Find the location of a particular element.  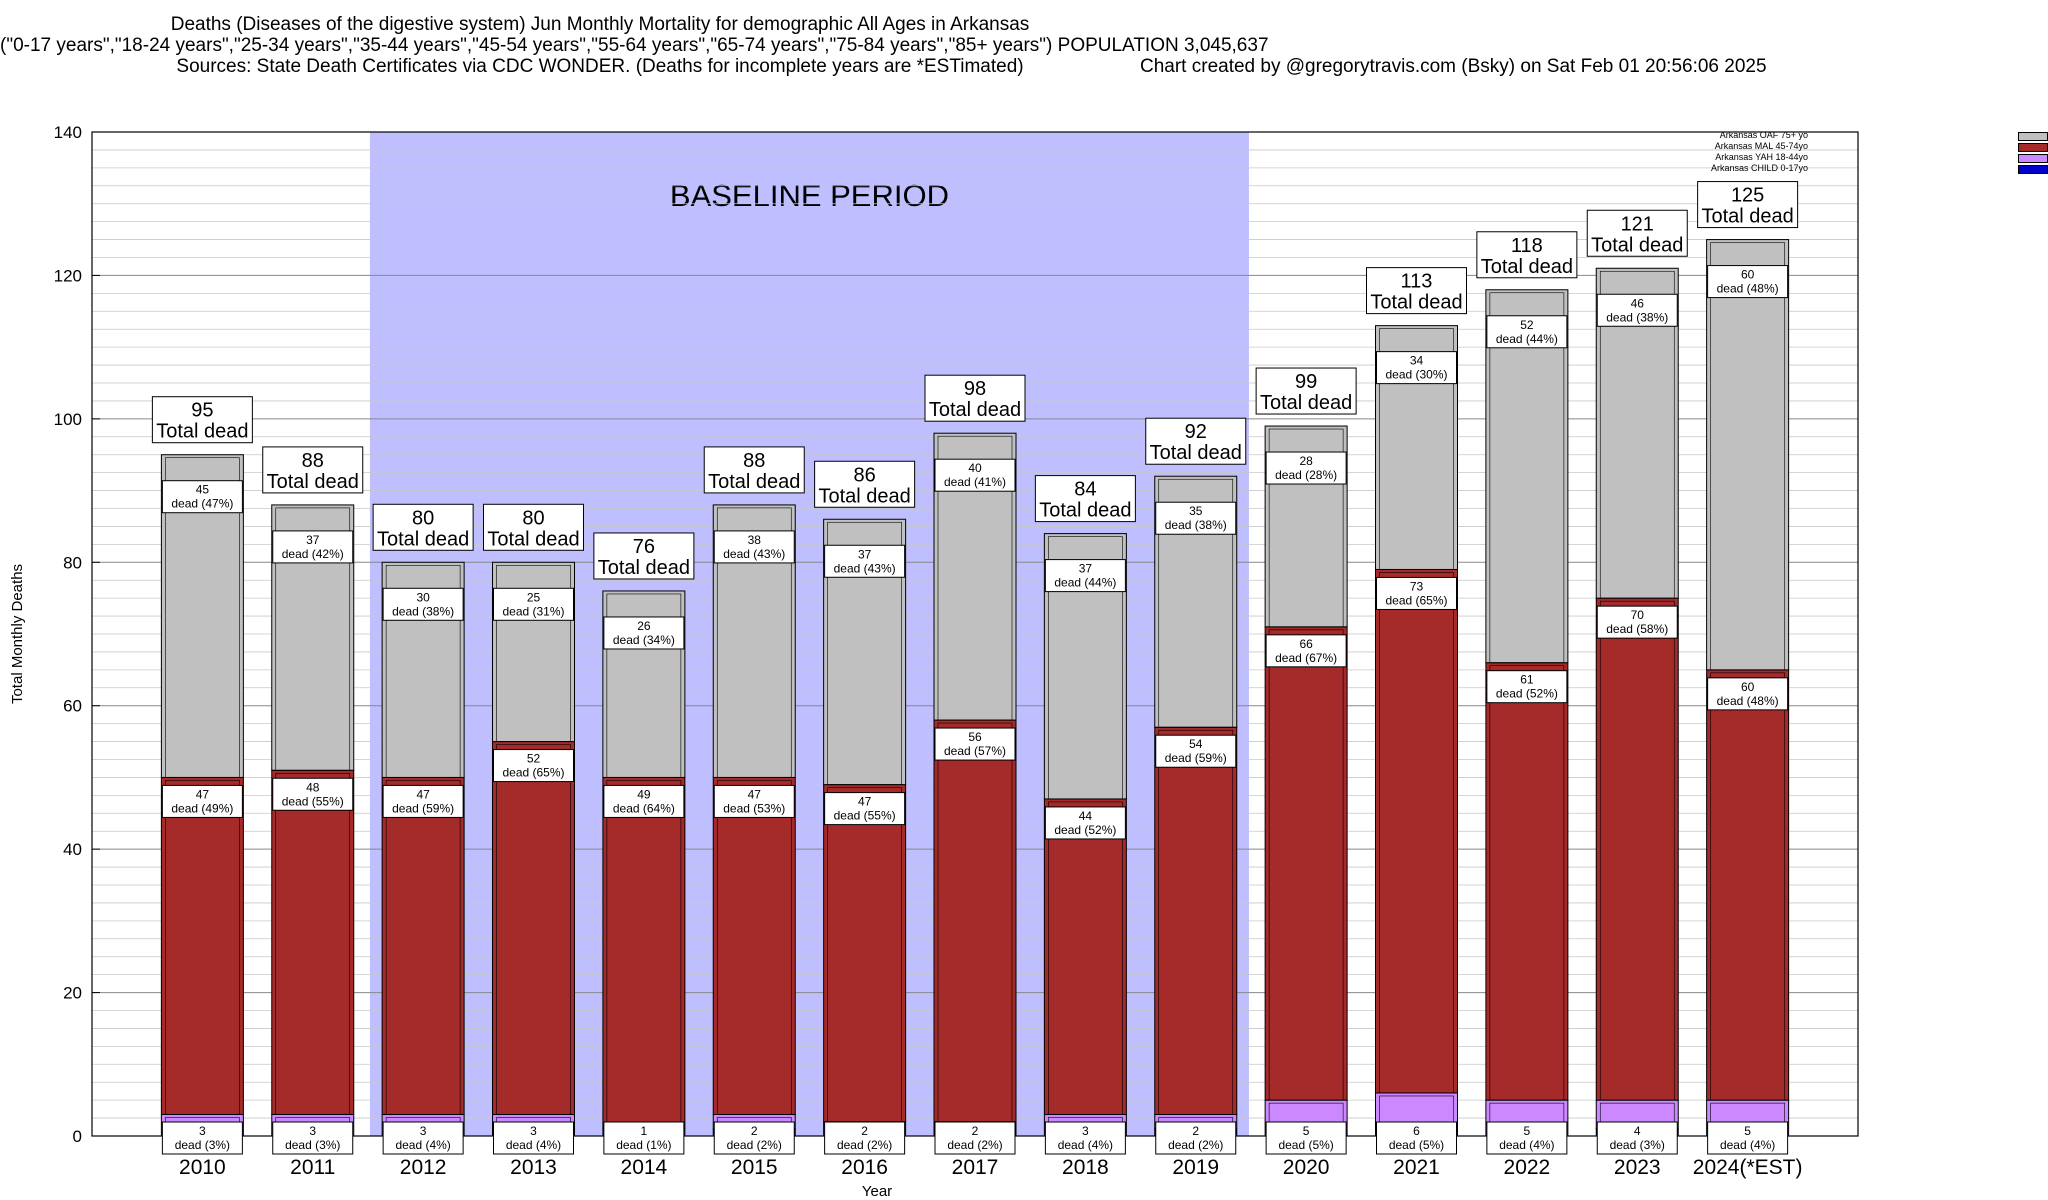

total-value: 113 is located at coordinates (1417, 282).